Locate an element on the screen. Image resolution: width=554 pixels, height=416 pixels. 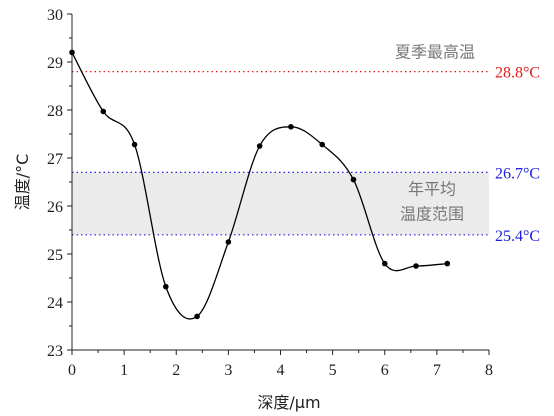
annual-range-band is located at coordinates (280, 203).